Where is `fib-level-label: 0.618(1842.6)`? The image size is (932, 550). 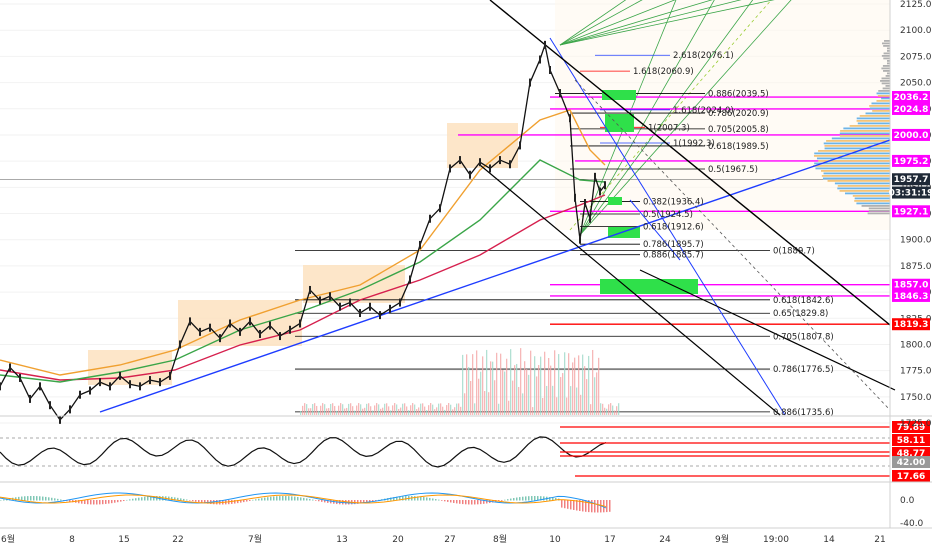 fib-level-label: 0.618(1842.6) is located at coordinates (803, 301).